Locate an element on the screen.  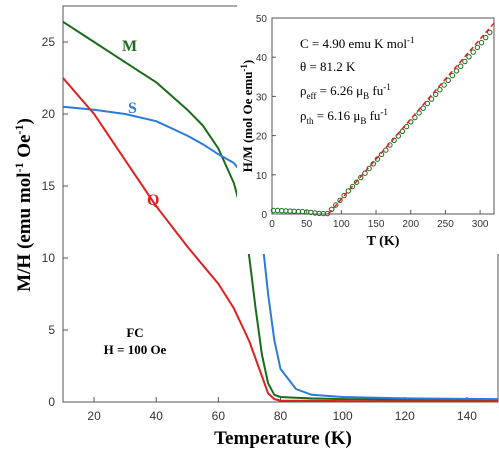
y-tick-label: 10 is located at coordinates (49, 258).